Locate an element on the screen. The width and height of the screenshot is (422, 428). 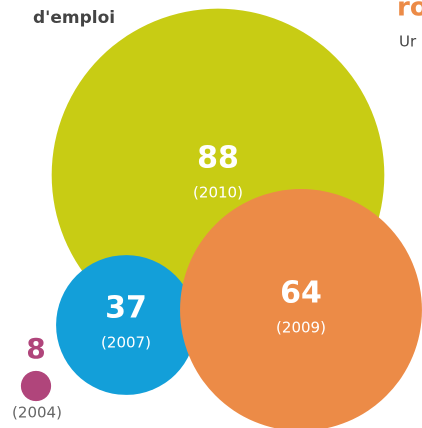
category-label: (2004) is located at coordinates (37, 413).